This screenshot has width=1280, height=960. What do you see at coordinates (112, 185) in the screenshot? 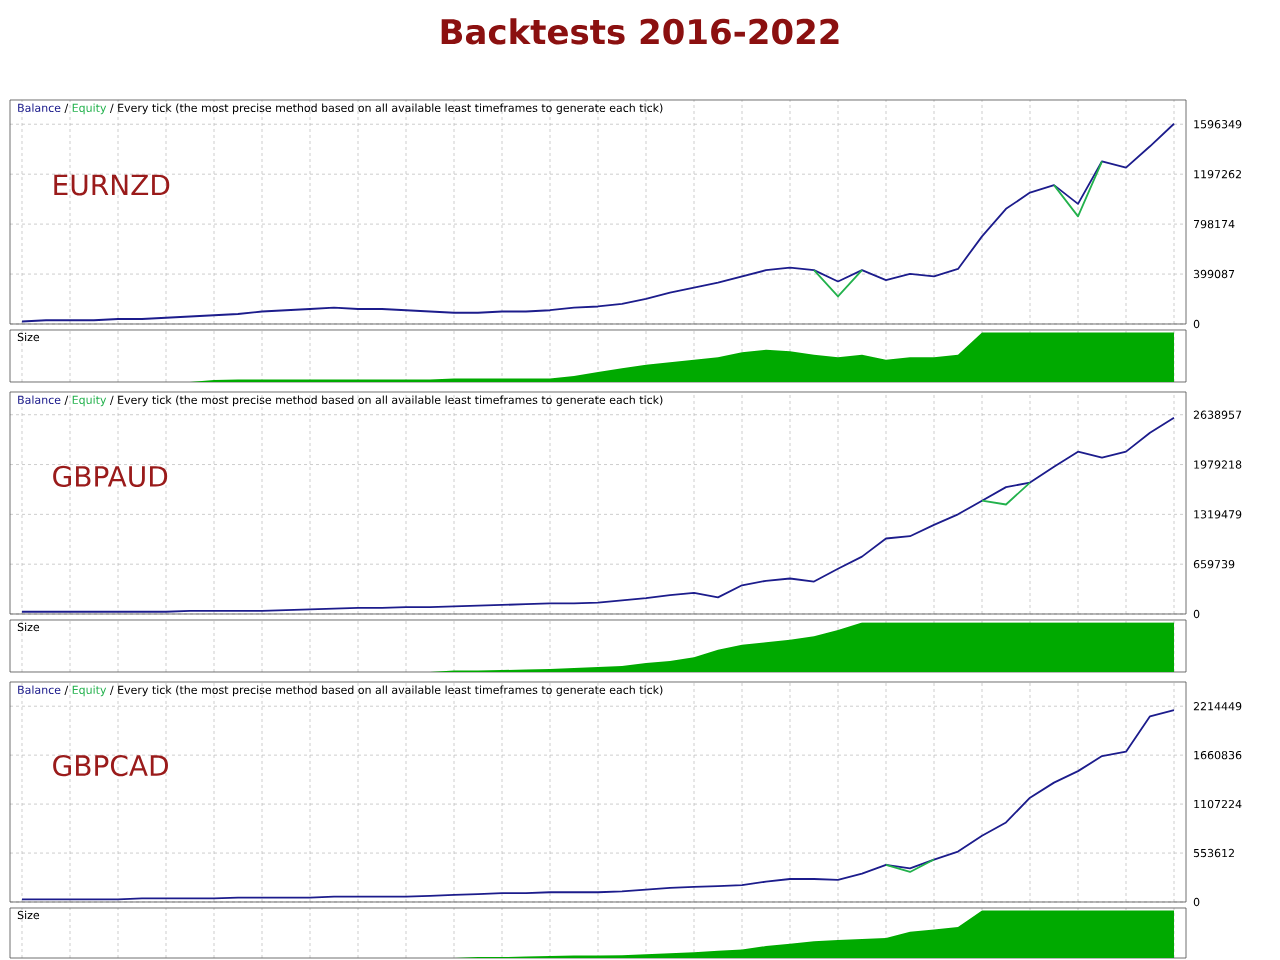
I see `annotation: EURNZD` at bounding box center [112, 185].